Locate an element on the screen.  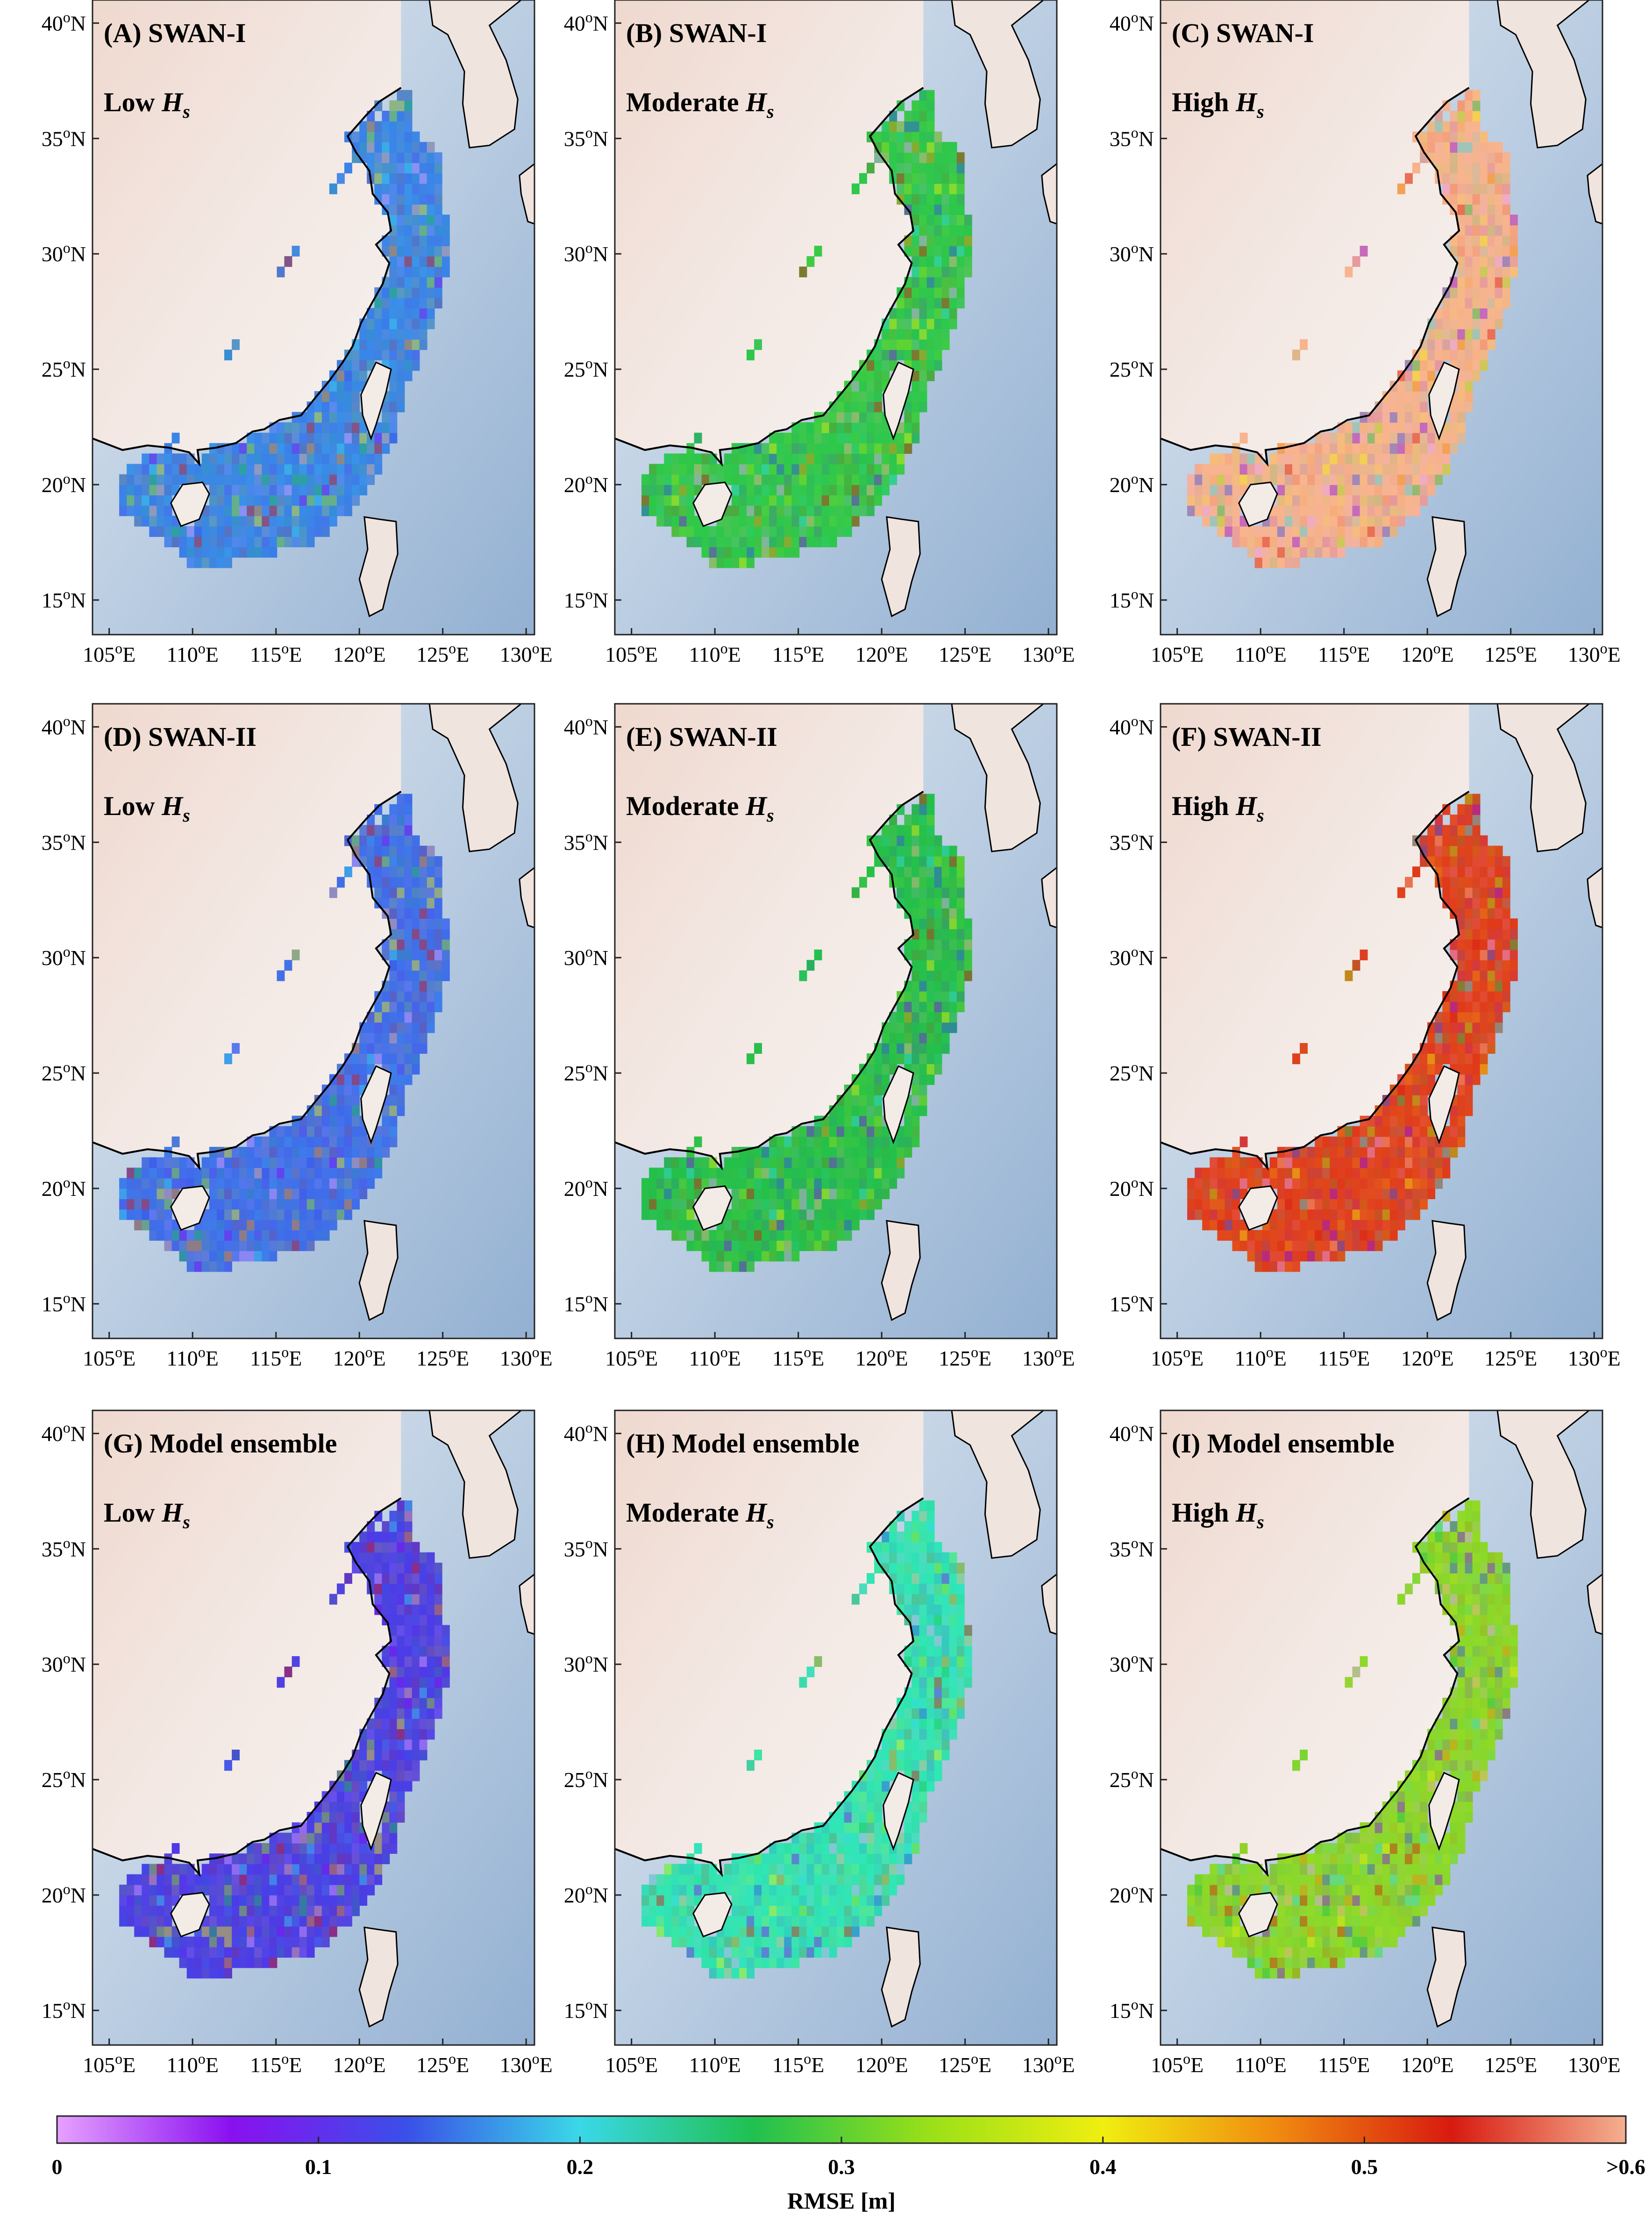
taiwan-island is located at coordinates (1444, 1104).